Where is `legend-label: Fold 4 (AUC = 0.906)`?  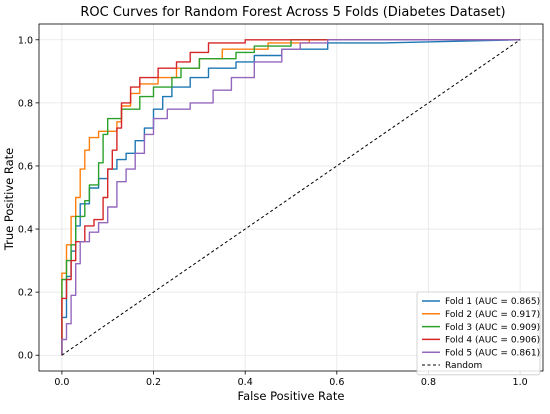
legend-label: Fold 4 (AUC = 0.906) is located at coordinates (492, 341).